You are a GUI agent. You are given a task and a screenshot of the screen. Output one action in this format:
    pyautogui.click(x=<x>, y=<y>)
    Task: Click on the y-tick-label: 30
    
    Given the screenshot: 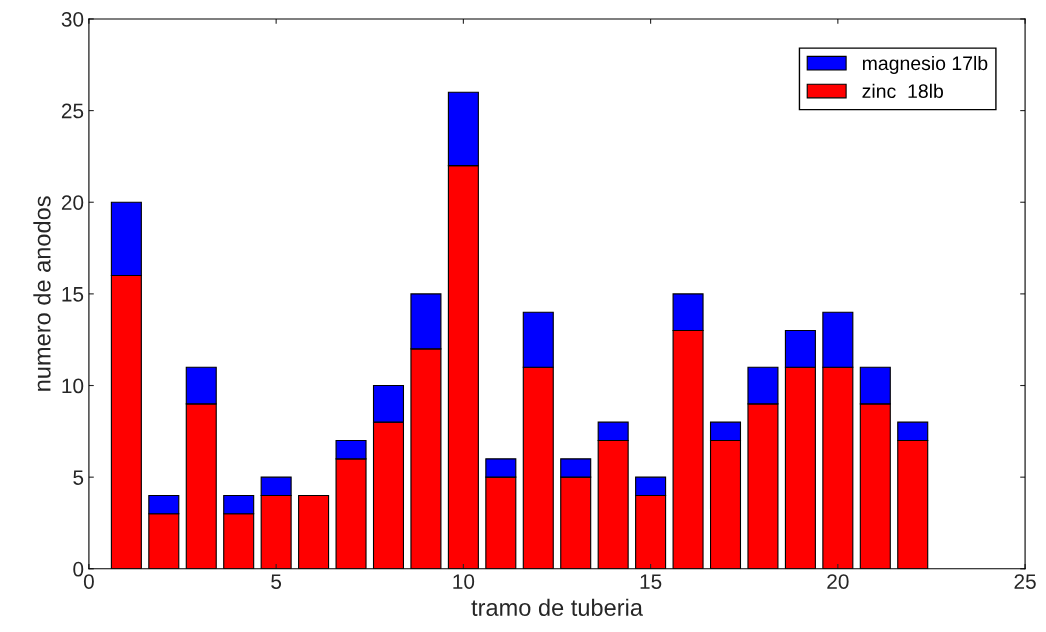 What is the action you would take?
    pyautogui.click(x=72, y=19)
    